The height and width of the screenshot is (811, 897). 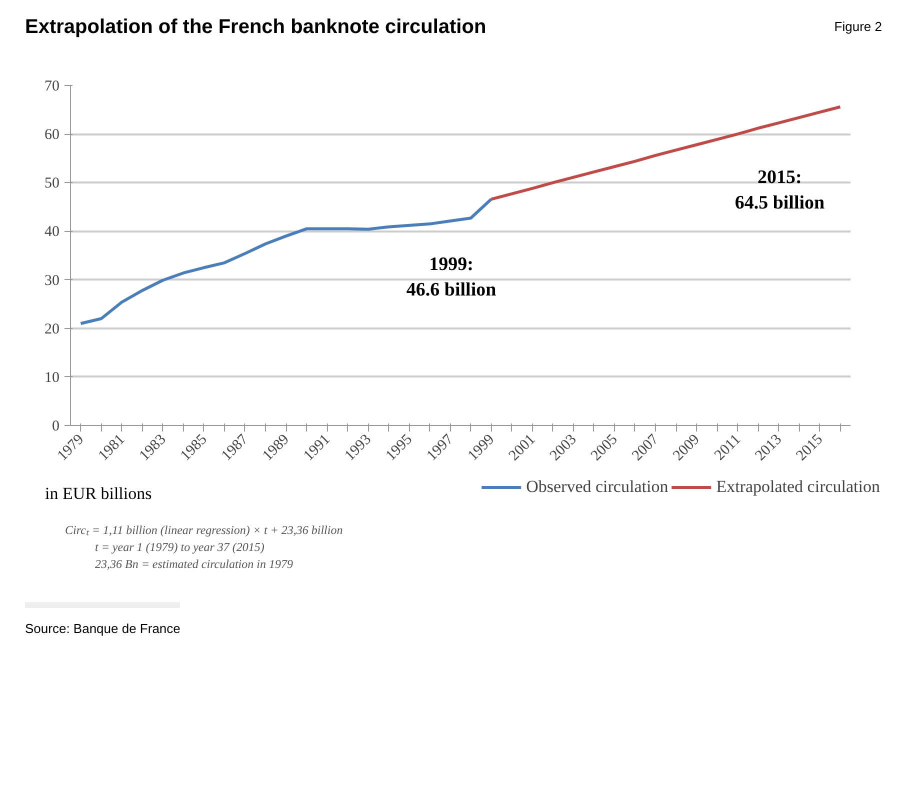 What do you see at coordinates (728, 448) in the screenshot?
I see `x-tick-label: 2011` at bounding box center [728, 448].